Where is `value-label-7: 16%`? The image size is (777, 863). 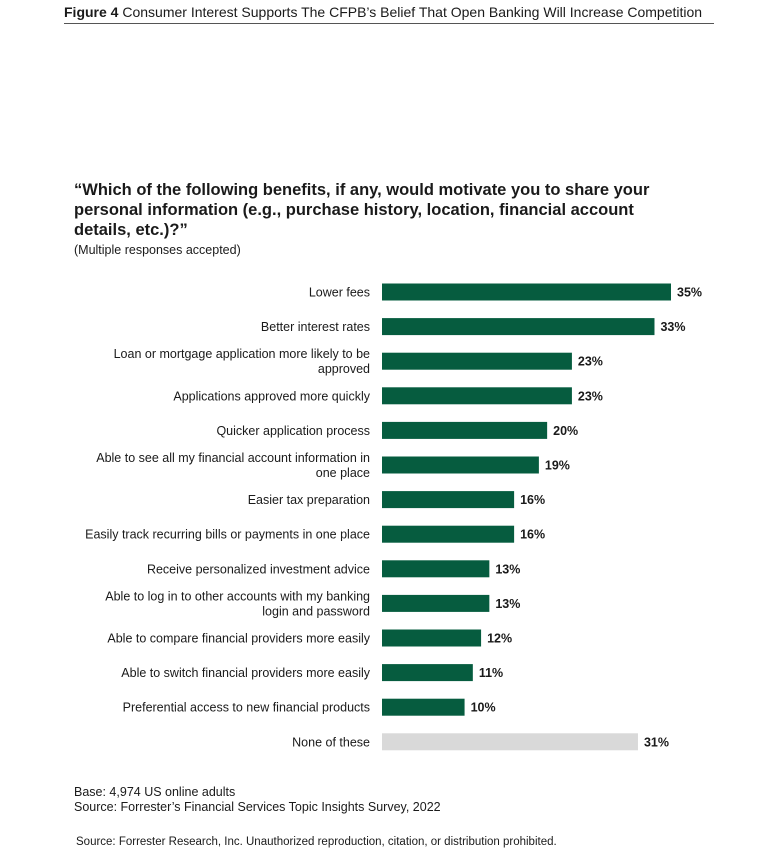 value-label-7: 16% is located at coordinates (532, 535).